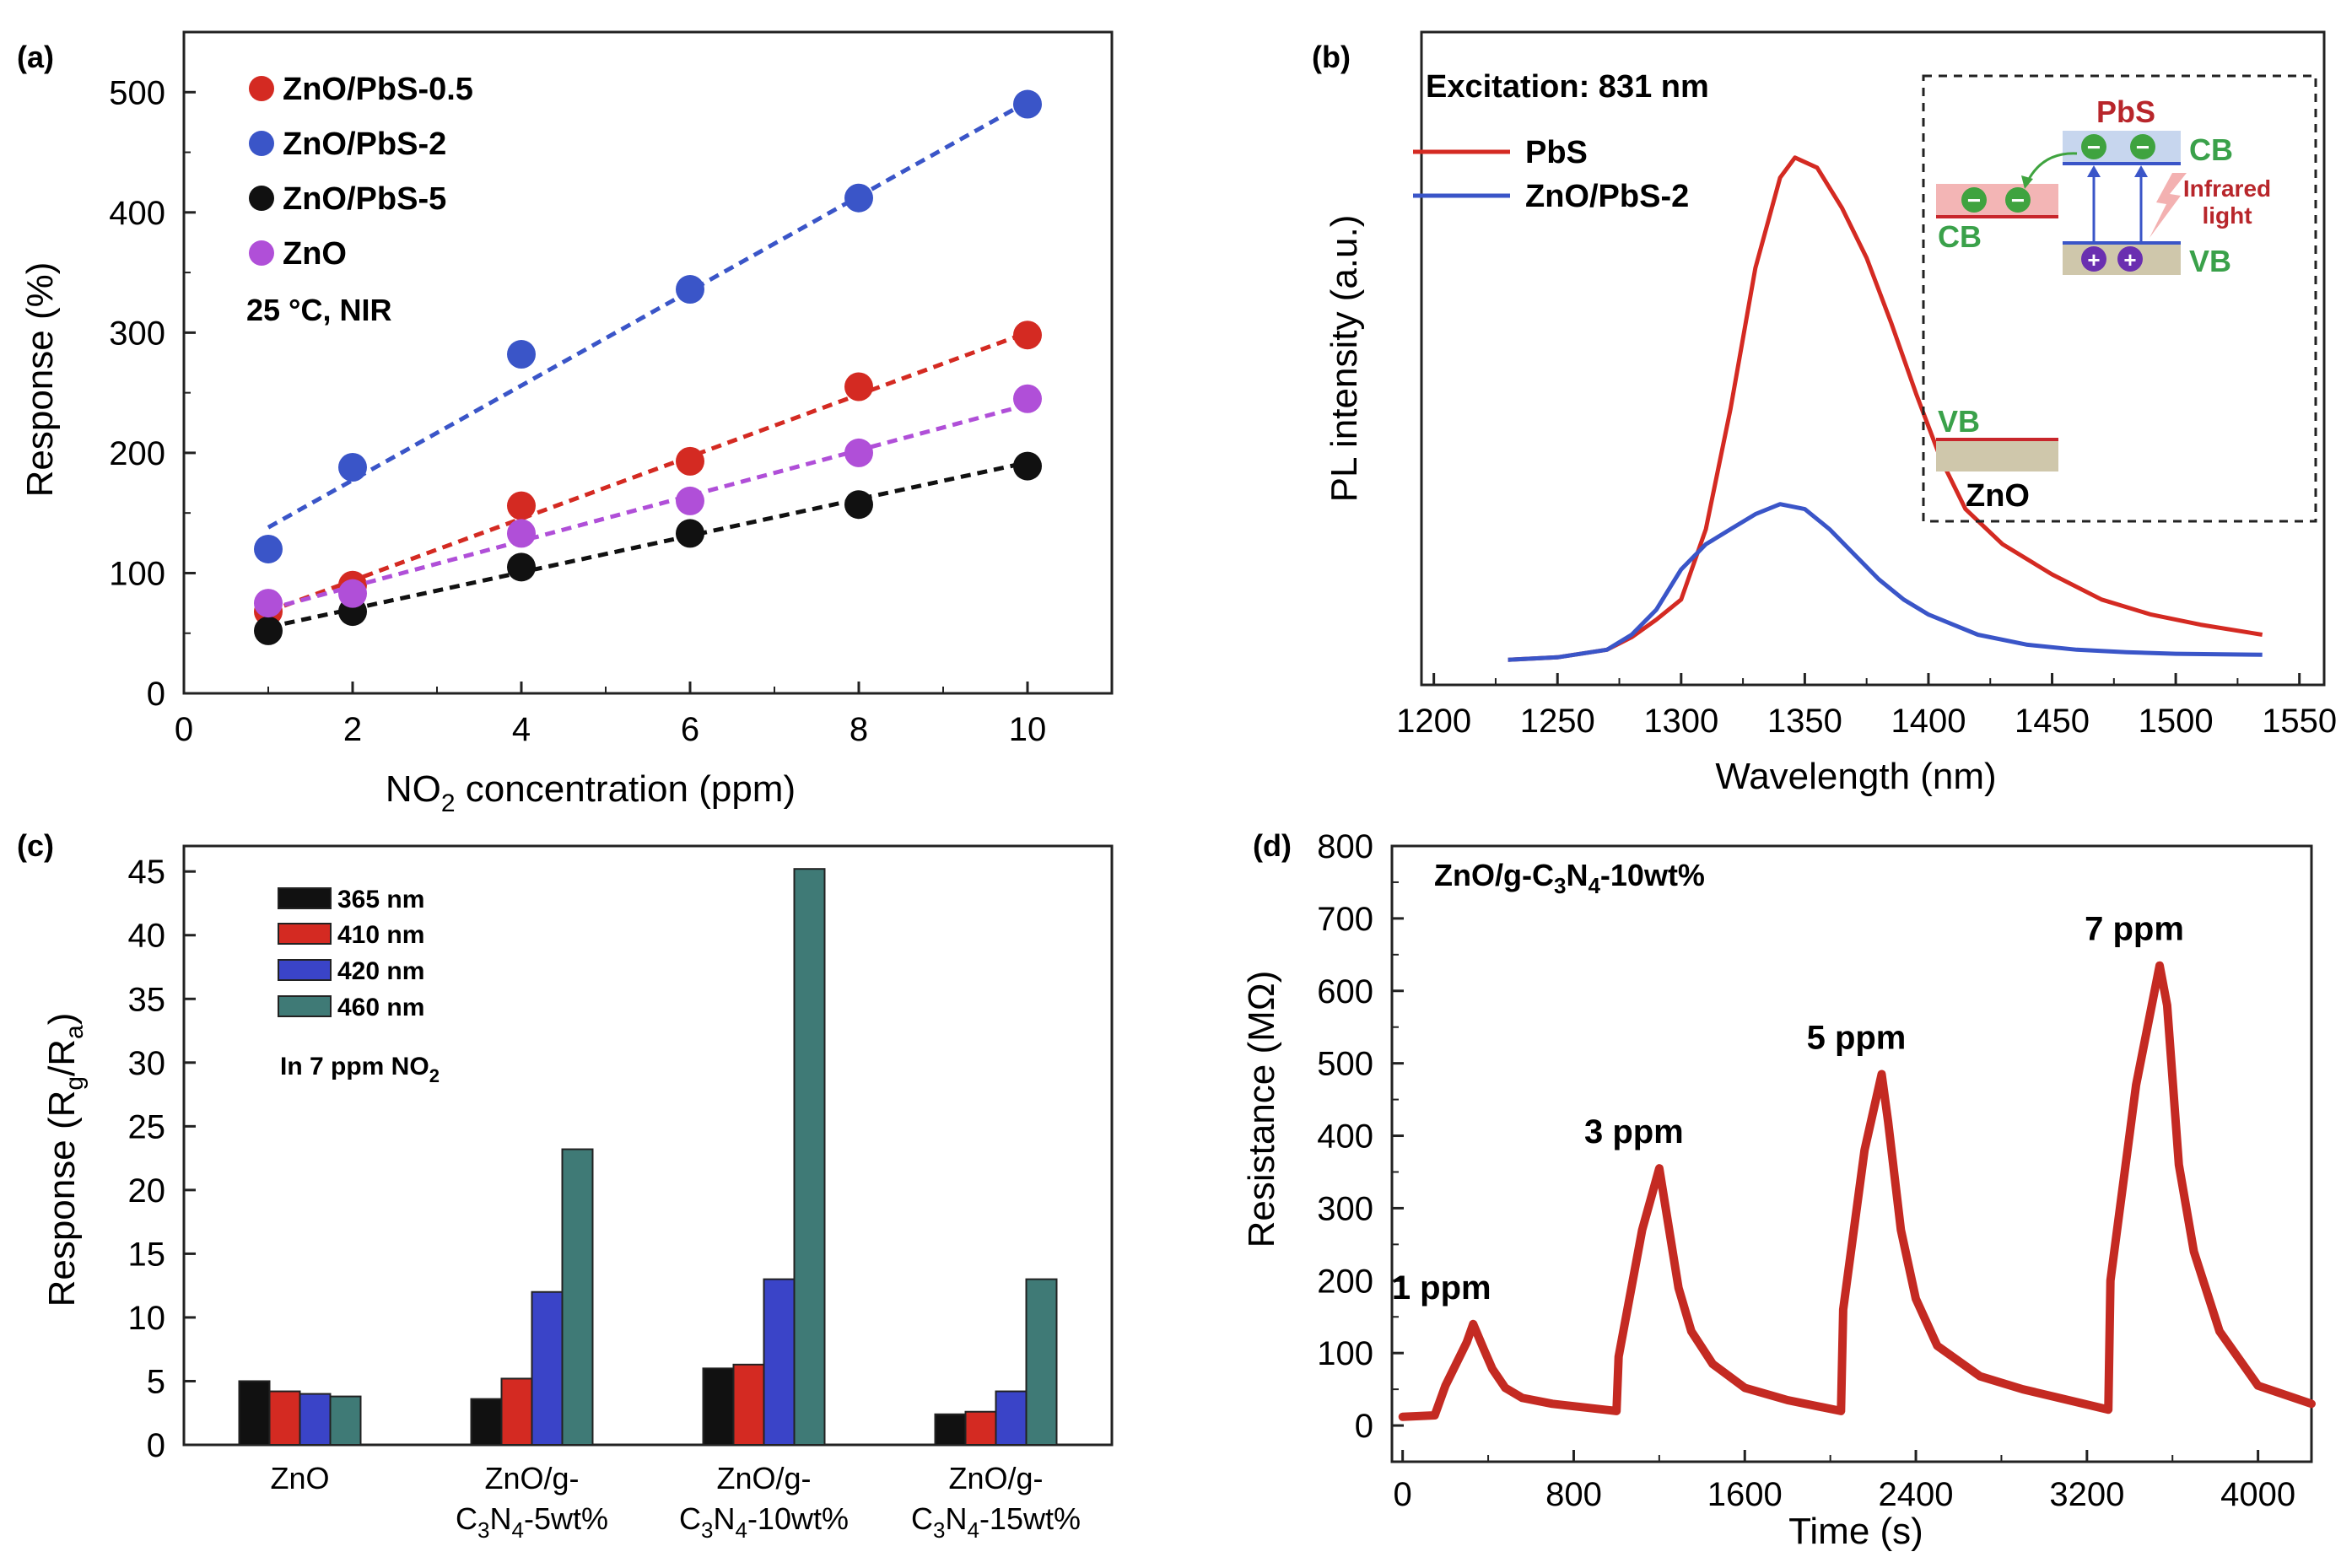  I want to click on x-tick-label: 4, so click(521, 729).